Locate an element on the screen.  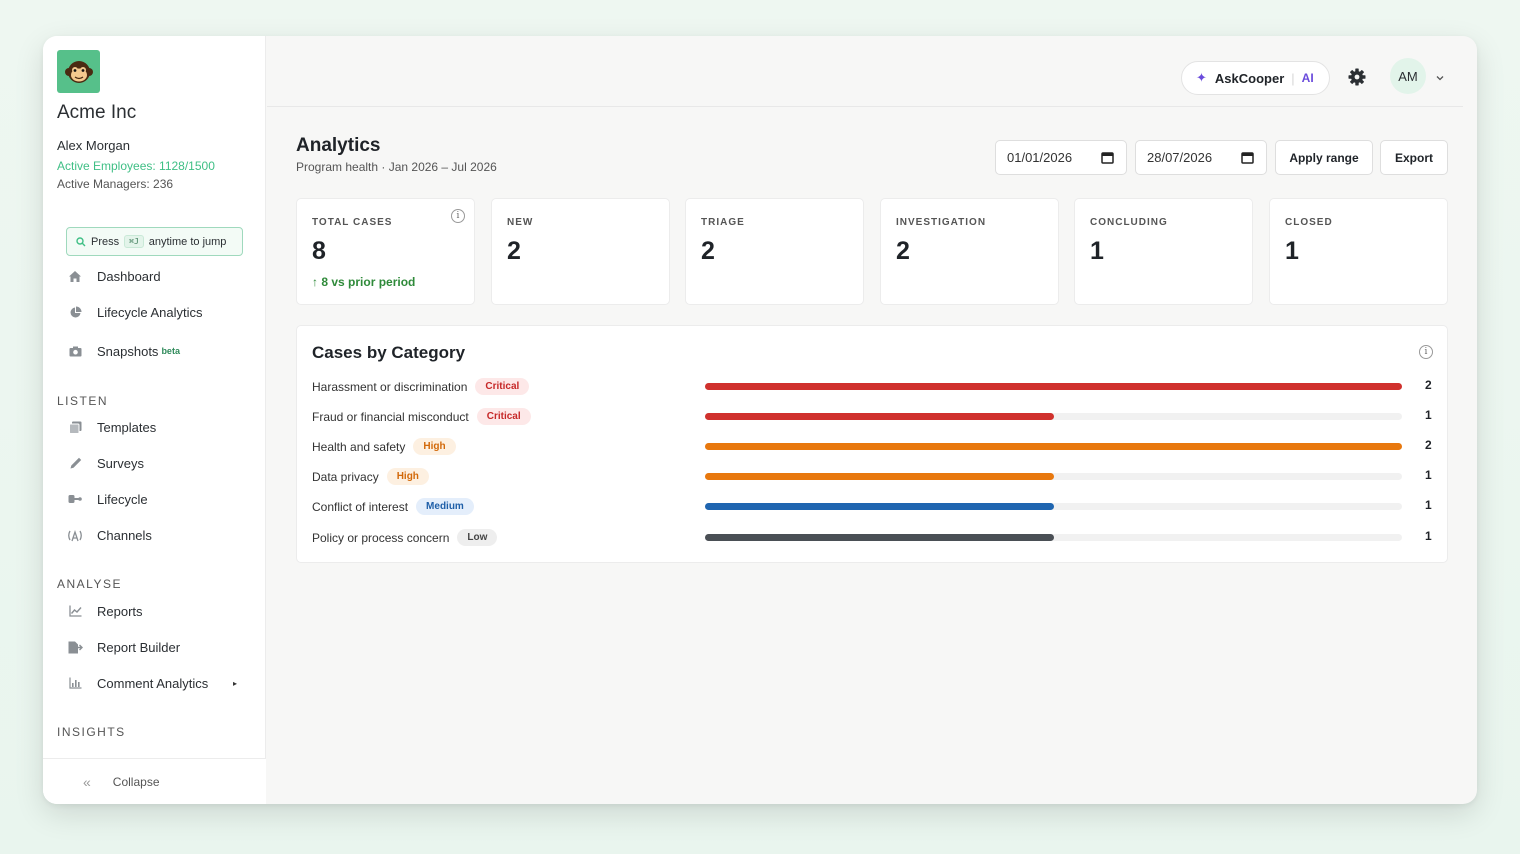
ask-cooper-label: AskCooper is located at coordinates (1249, 78).